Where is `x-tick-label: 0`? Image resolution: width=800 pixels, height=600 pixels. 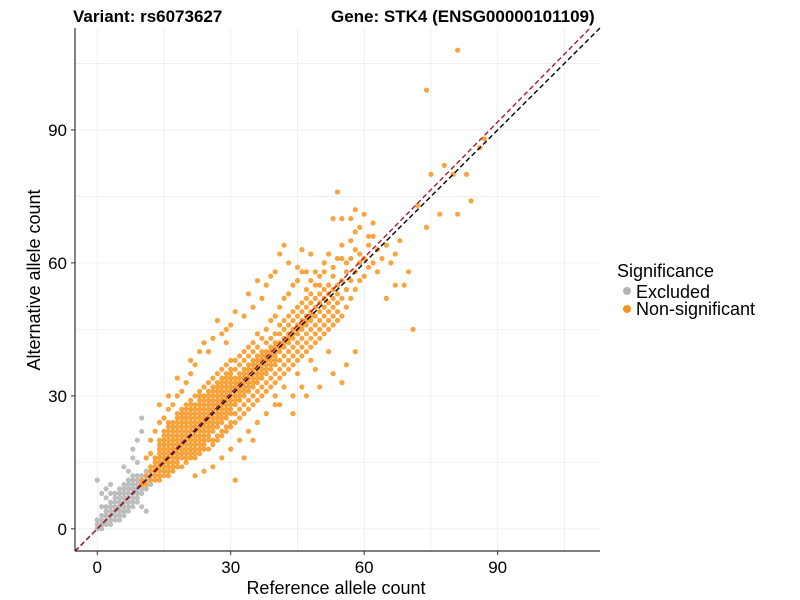 x-tick-label: 0 is located at coordinates (97, 567).